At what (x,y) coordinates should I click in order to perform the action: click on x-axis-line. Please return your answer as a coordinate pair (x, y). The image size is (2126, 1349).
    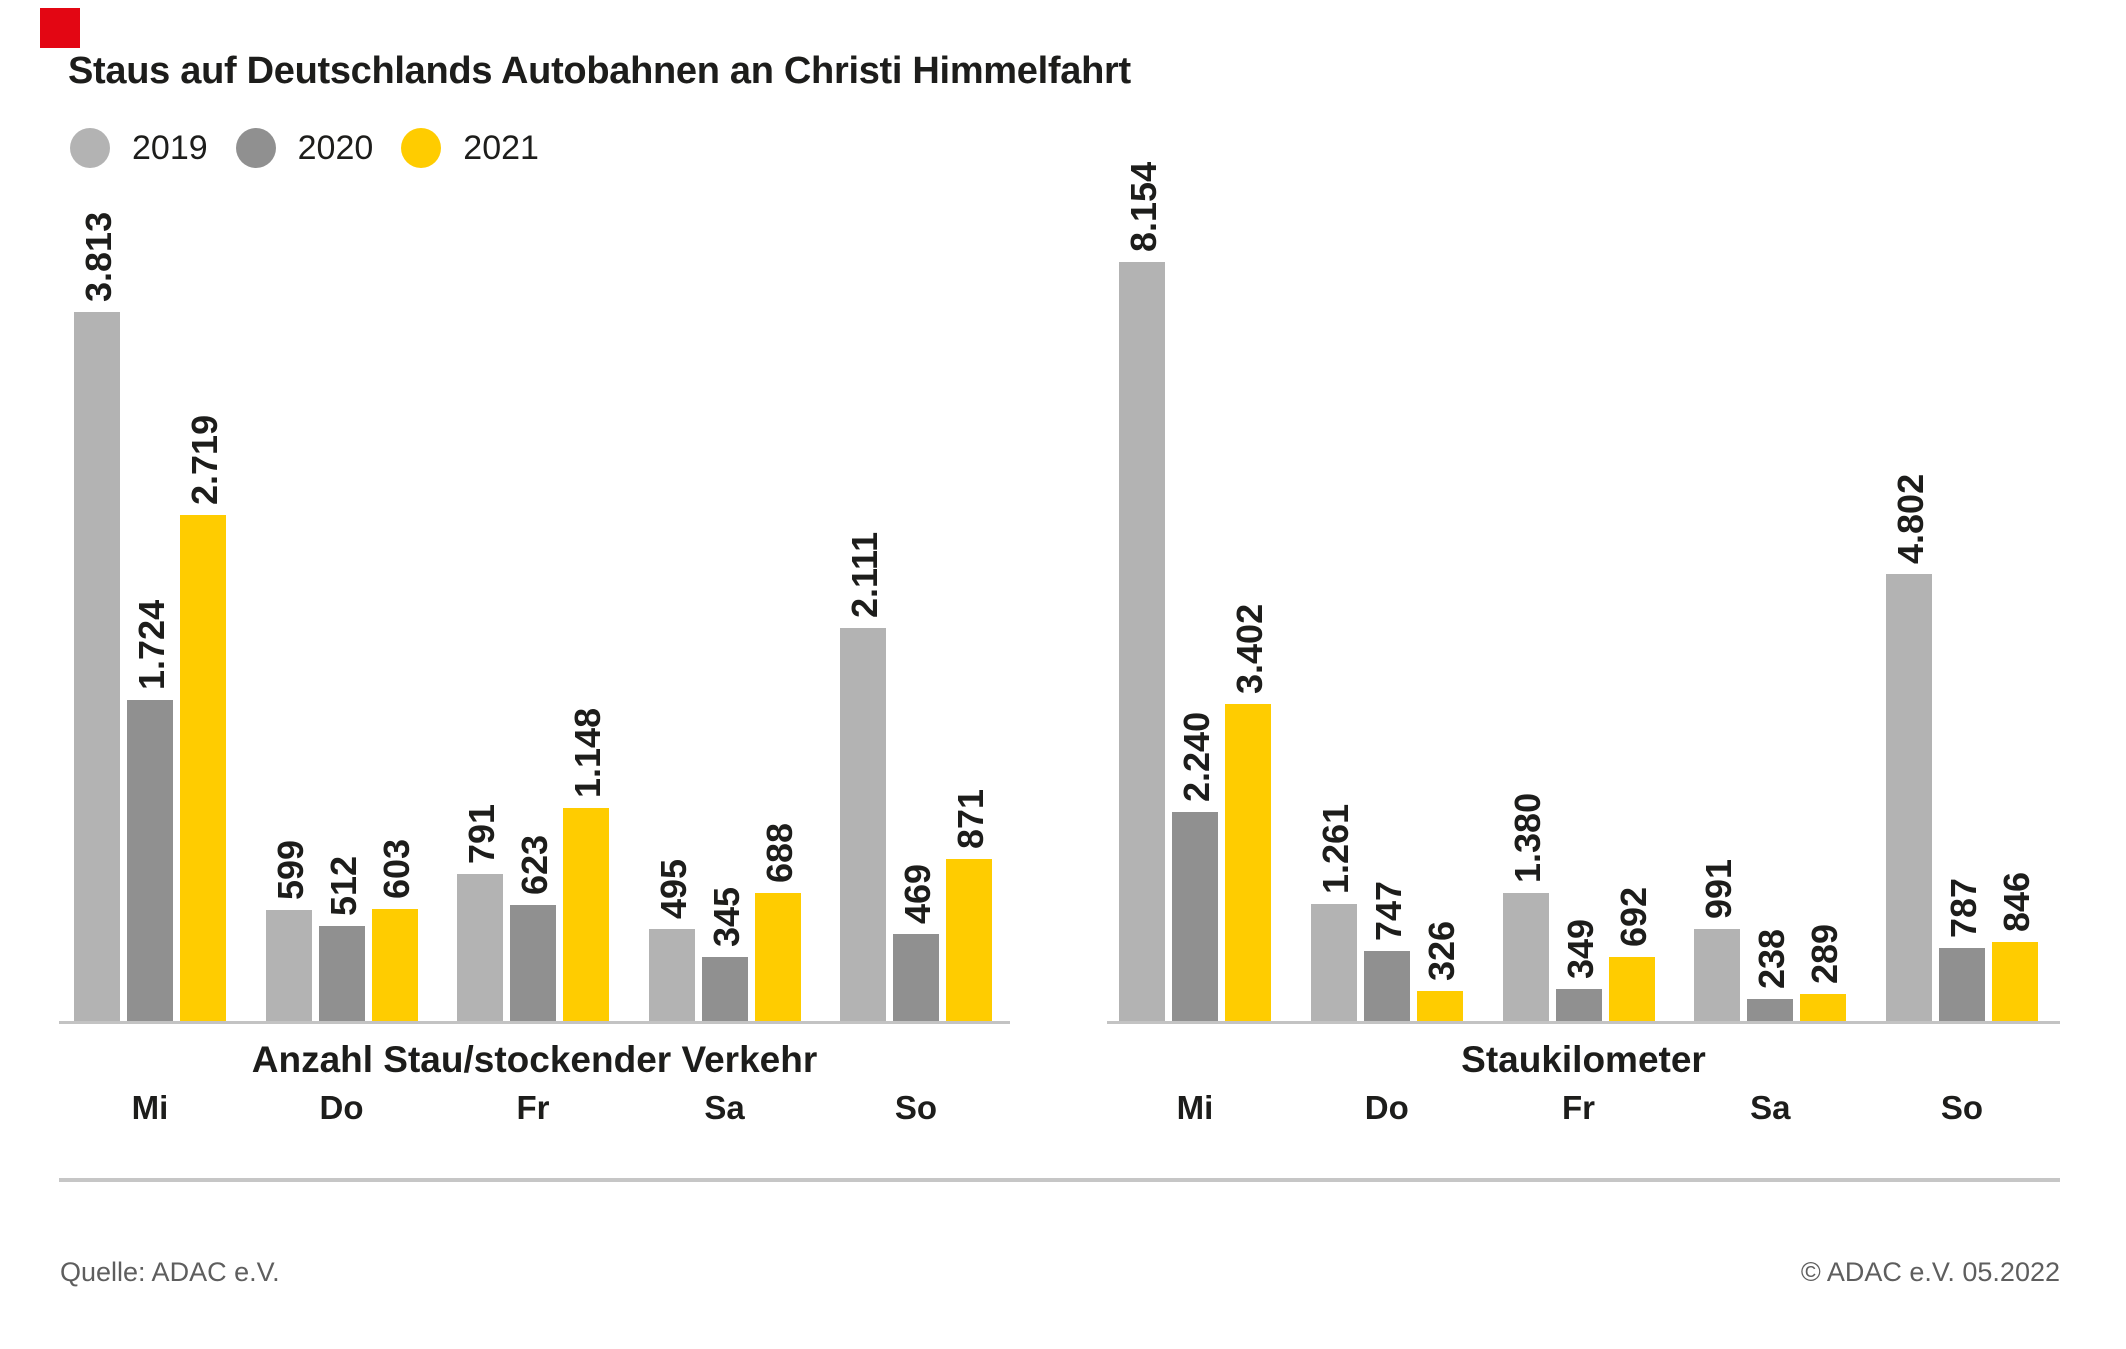
    Looking at the image, I should click on (1583, 1022).